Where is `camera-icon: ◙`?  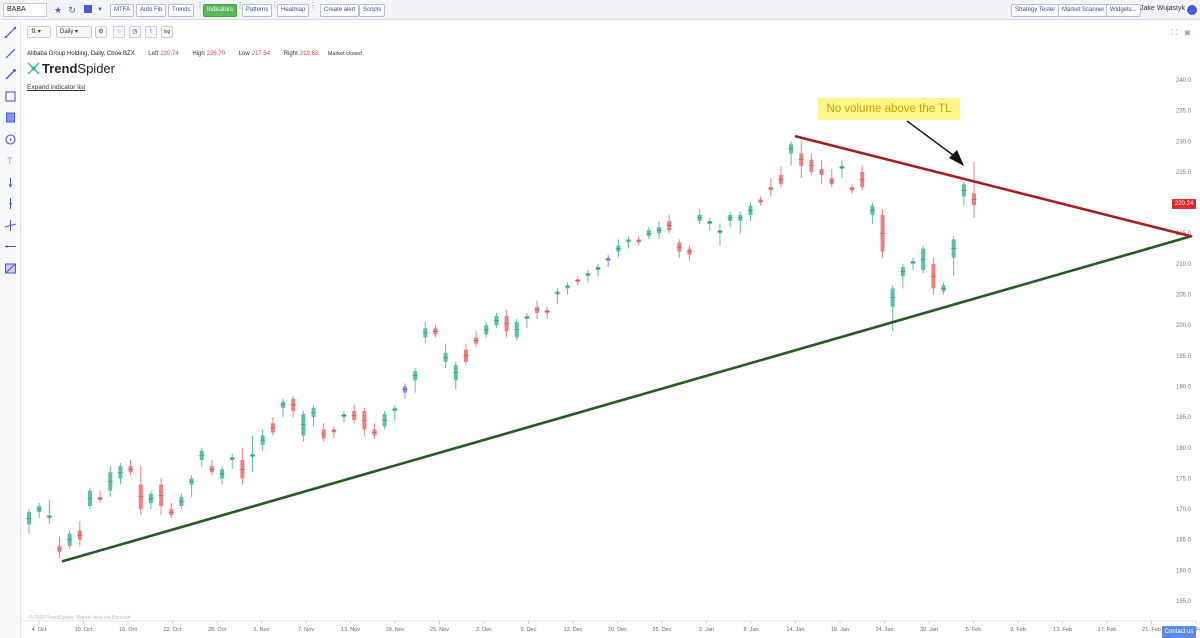
camera-icon: ◙ is located at coordinates (1187, 32).